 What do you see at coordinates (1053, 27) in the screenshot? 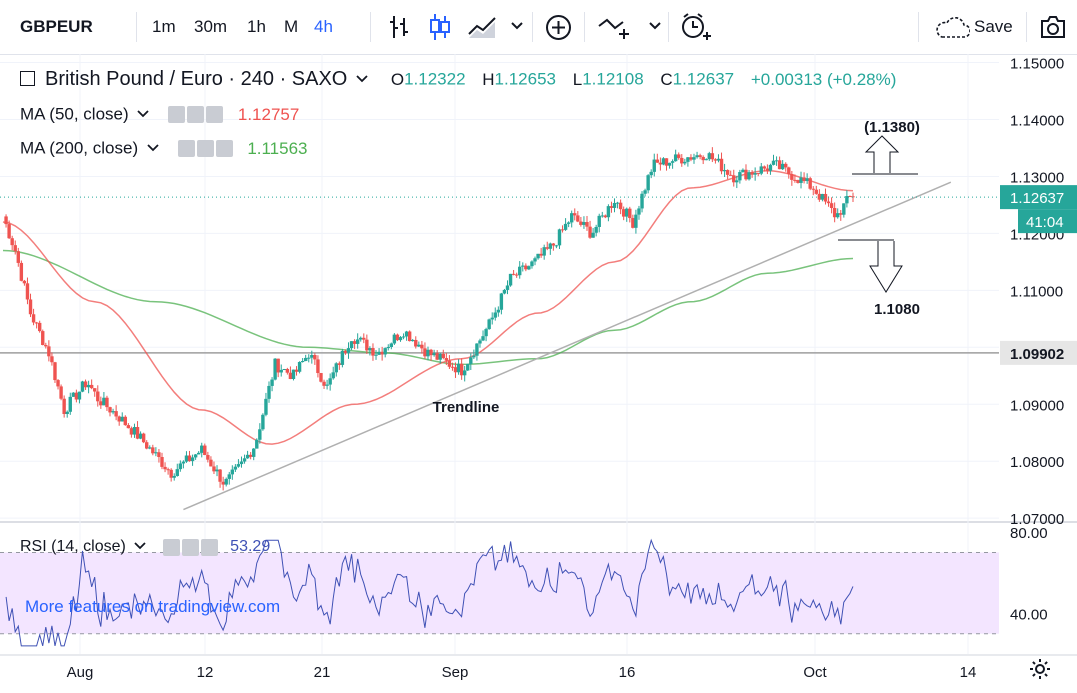
I see `camera-icon` at bounding box center [1053, 27].